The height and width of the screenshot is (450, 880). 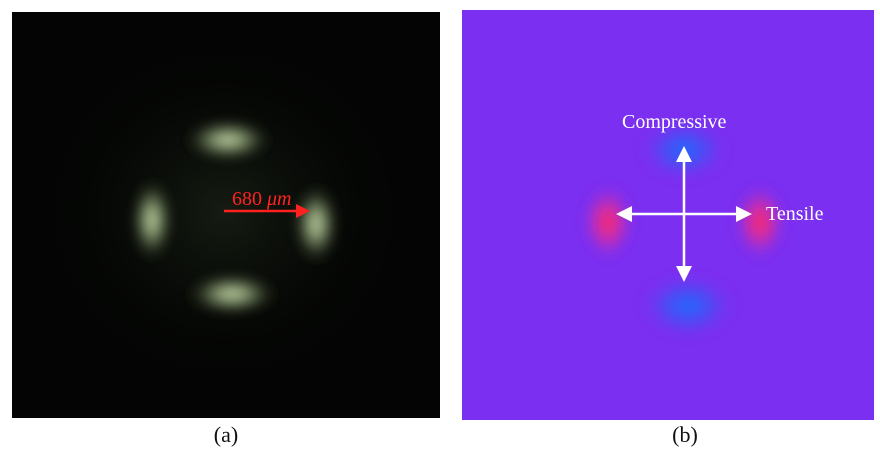 I want to click on fringe-lobe-right, so click(x=316, y=224).